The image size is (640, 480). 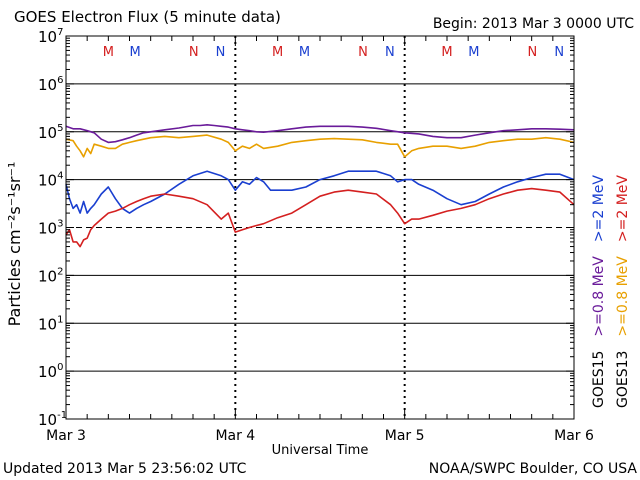 I want to click on x-tick-label: Mar 6, so click(x=574, y=436).